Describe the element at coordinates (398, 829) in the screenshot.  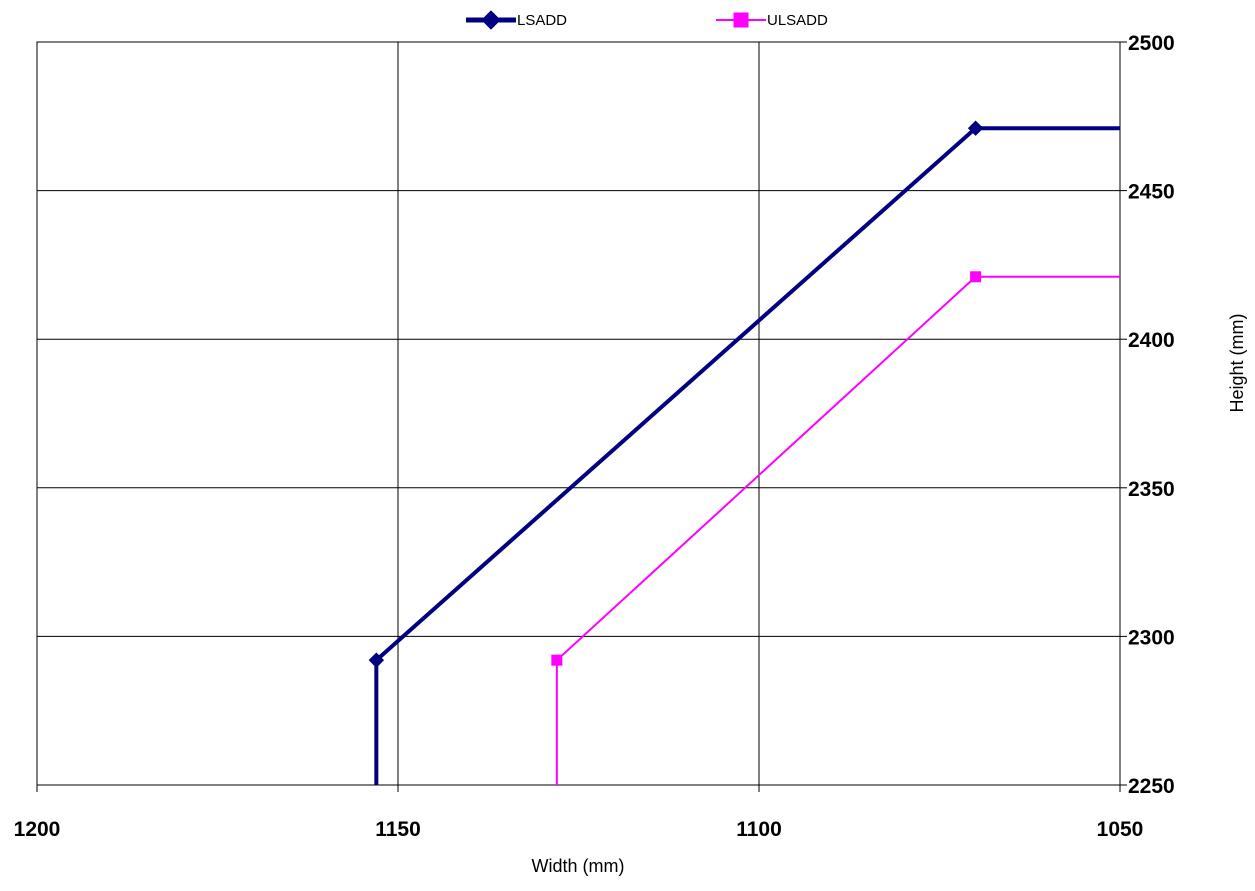
I see `x-tick-label: 1150` at that location.